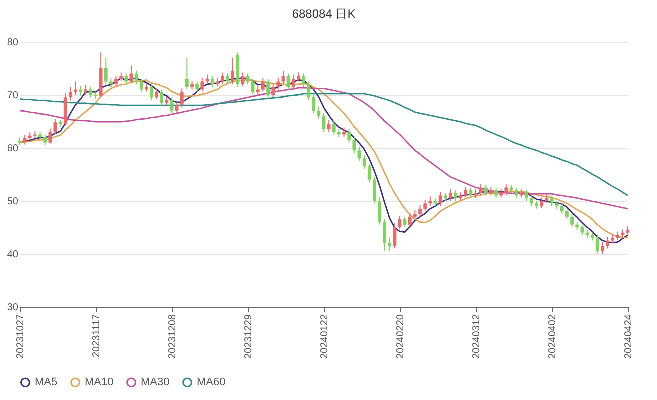 The width and height of the screenshot is (657, 400). Describe the element at coordinates (629, 336) in the screenshot. I see `x-tick-label: 20240424` at that location.